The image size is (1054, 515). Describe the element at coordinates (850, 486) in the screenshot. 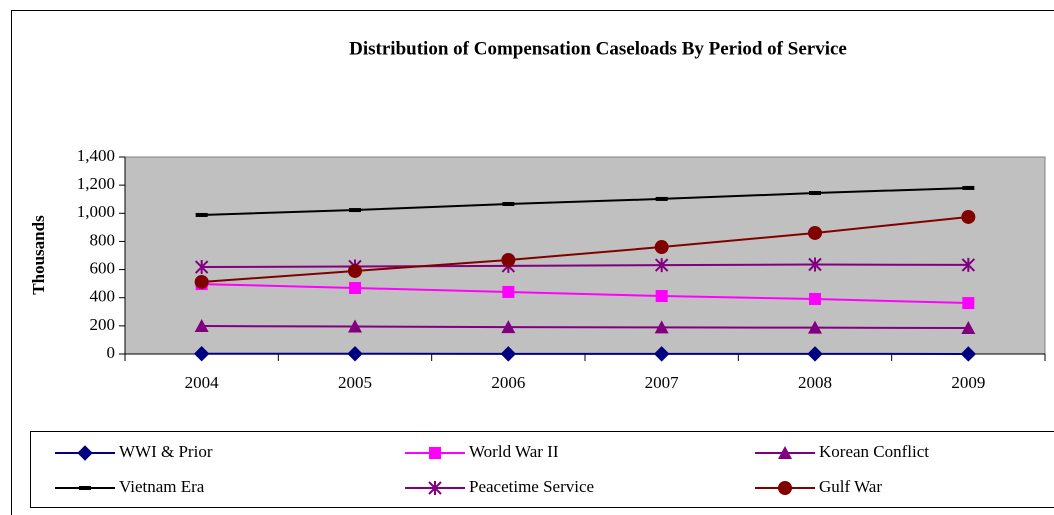

I see `legend-label: Gulf War` at that location.